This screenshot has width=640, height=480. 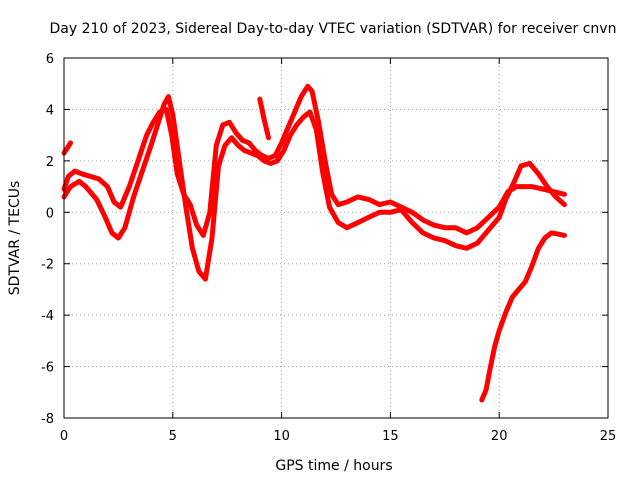 What do you see at coordinates (390, 436) in the screenshot?
I see `x-tick-label: 15` at bounding box center [390, 436].